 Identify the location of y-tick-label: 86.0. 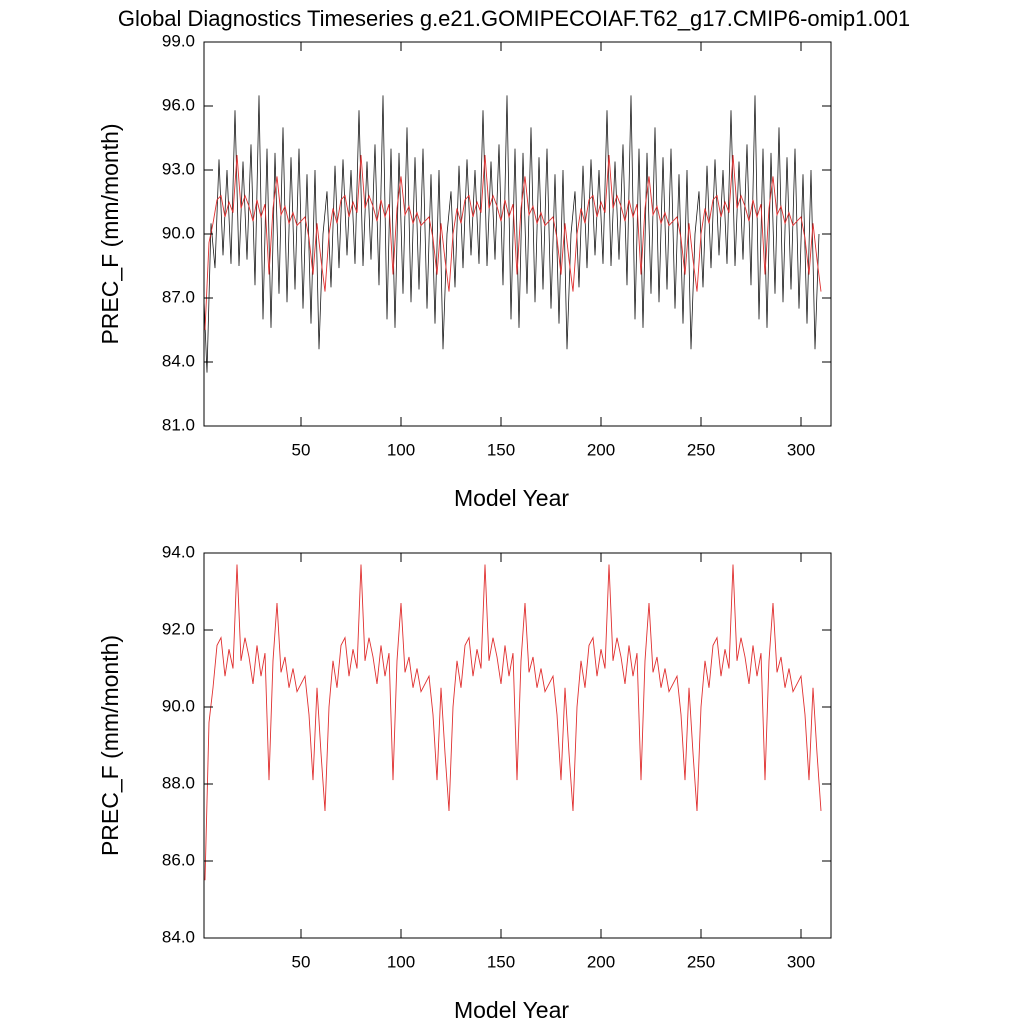
(178, 859).